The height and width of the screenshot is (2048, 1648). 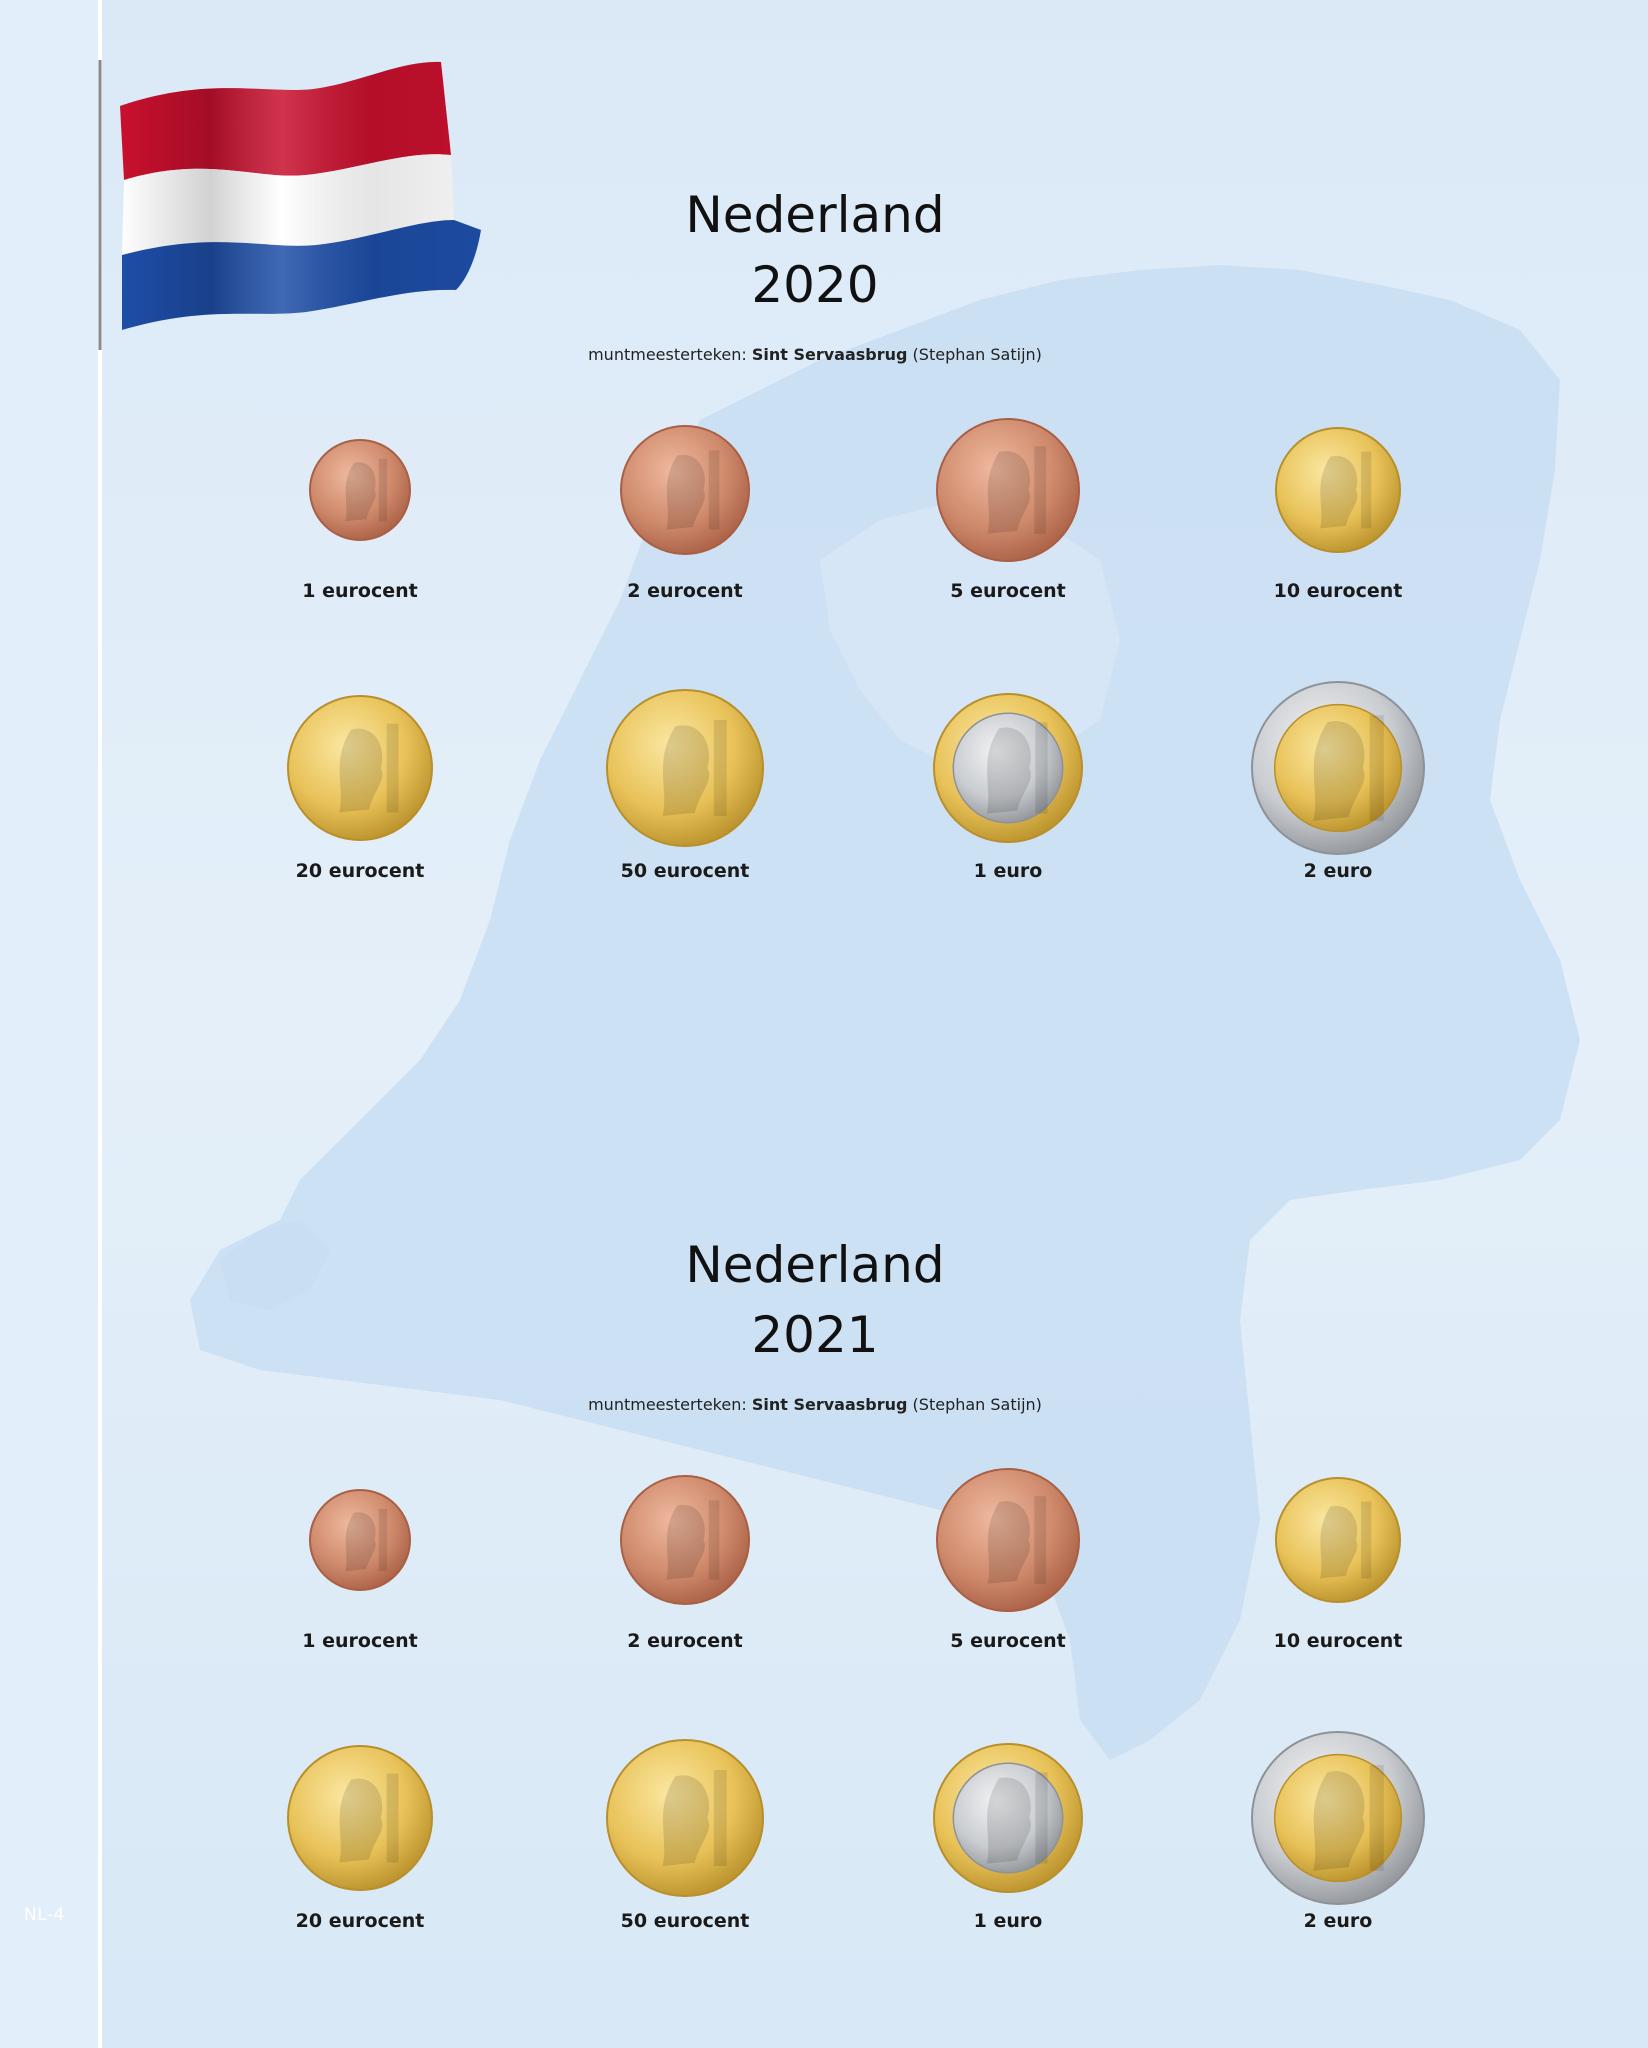 What do you see at coordinates (815, 285) in the screenshot?
I see `section-year-title: 2020` at bounding box center [815, 285].